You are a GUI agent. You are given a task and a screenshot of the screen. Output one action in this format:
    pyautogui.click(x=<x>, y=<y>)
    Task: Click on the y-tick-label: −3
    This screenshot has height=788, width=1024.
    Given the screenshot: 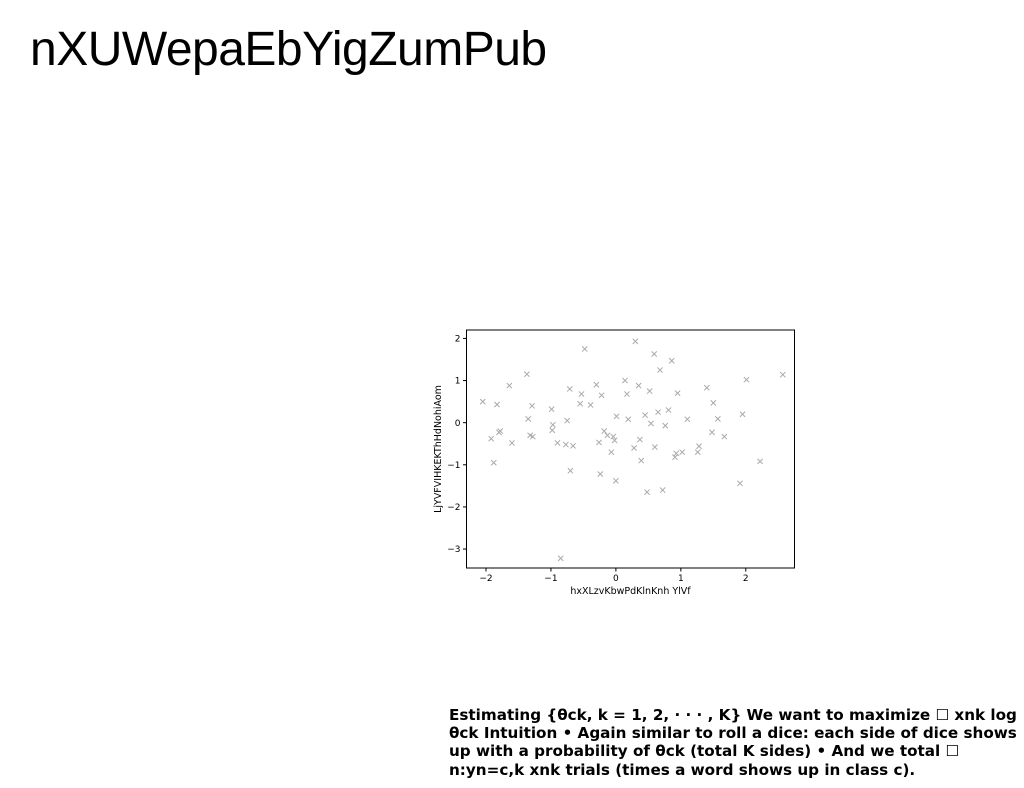 What is the action you would take?
    pyautogui.click(x=453, y=550)
    